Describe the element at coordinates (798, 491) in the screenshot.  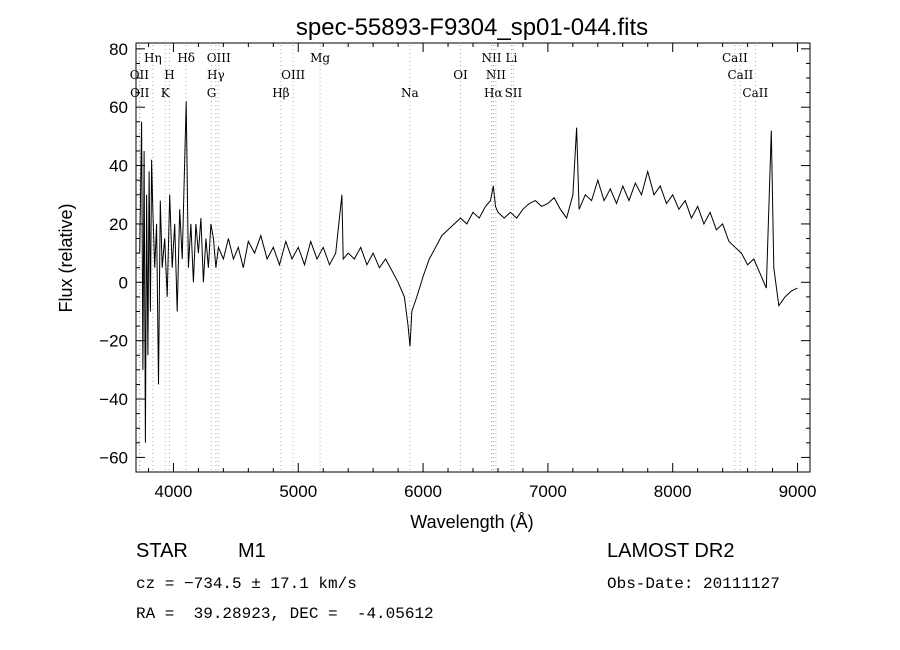
I see `x-tick-label: 9000` at that location.